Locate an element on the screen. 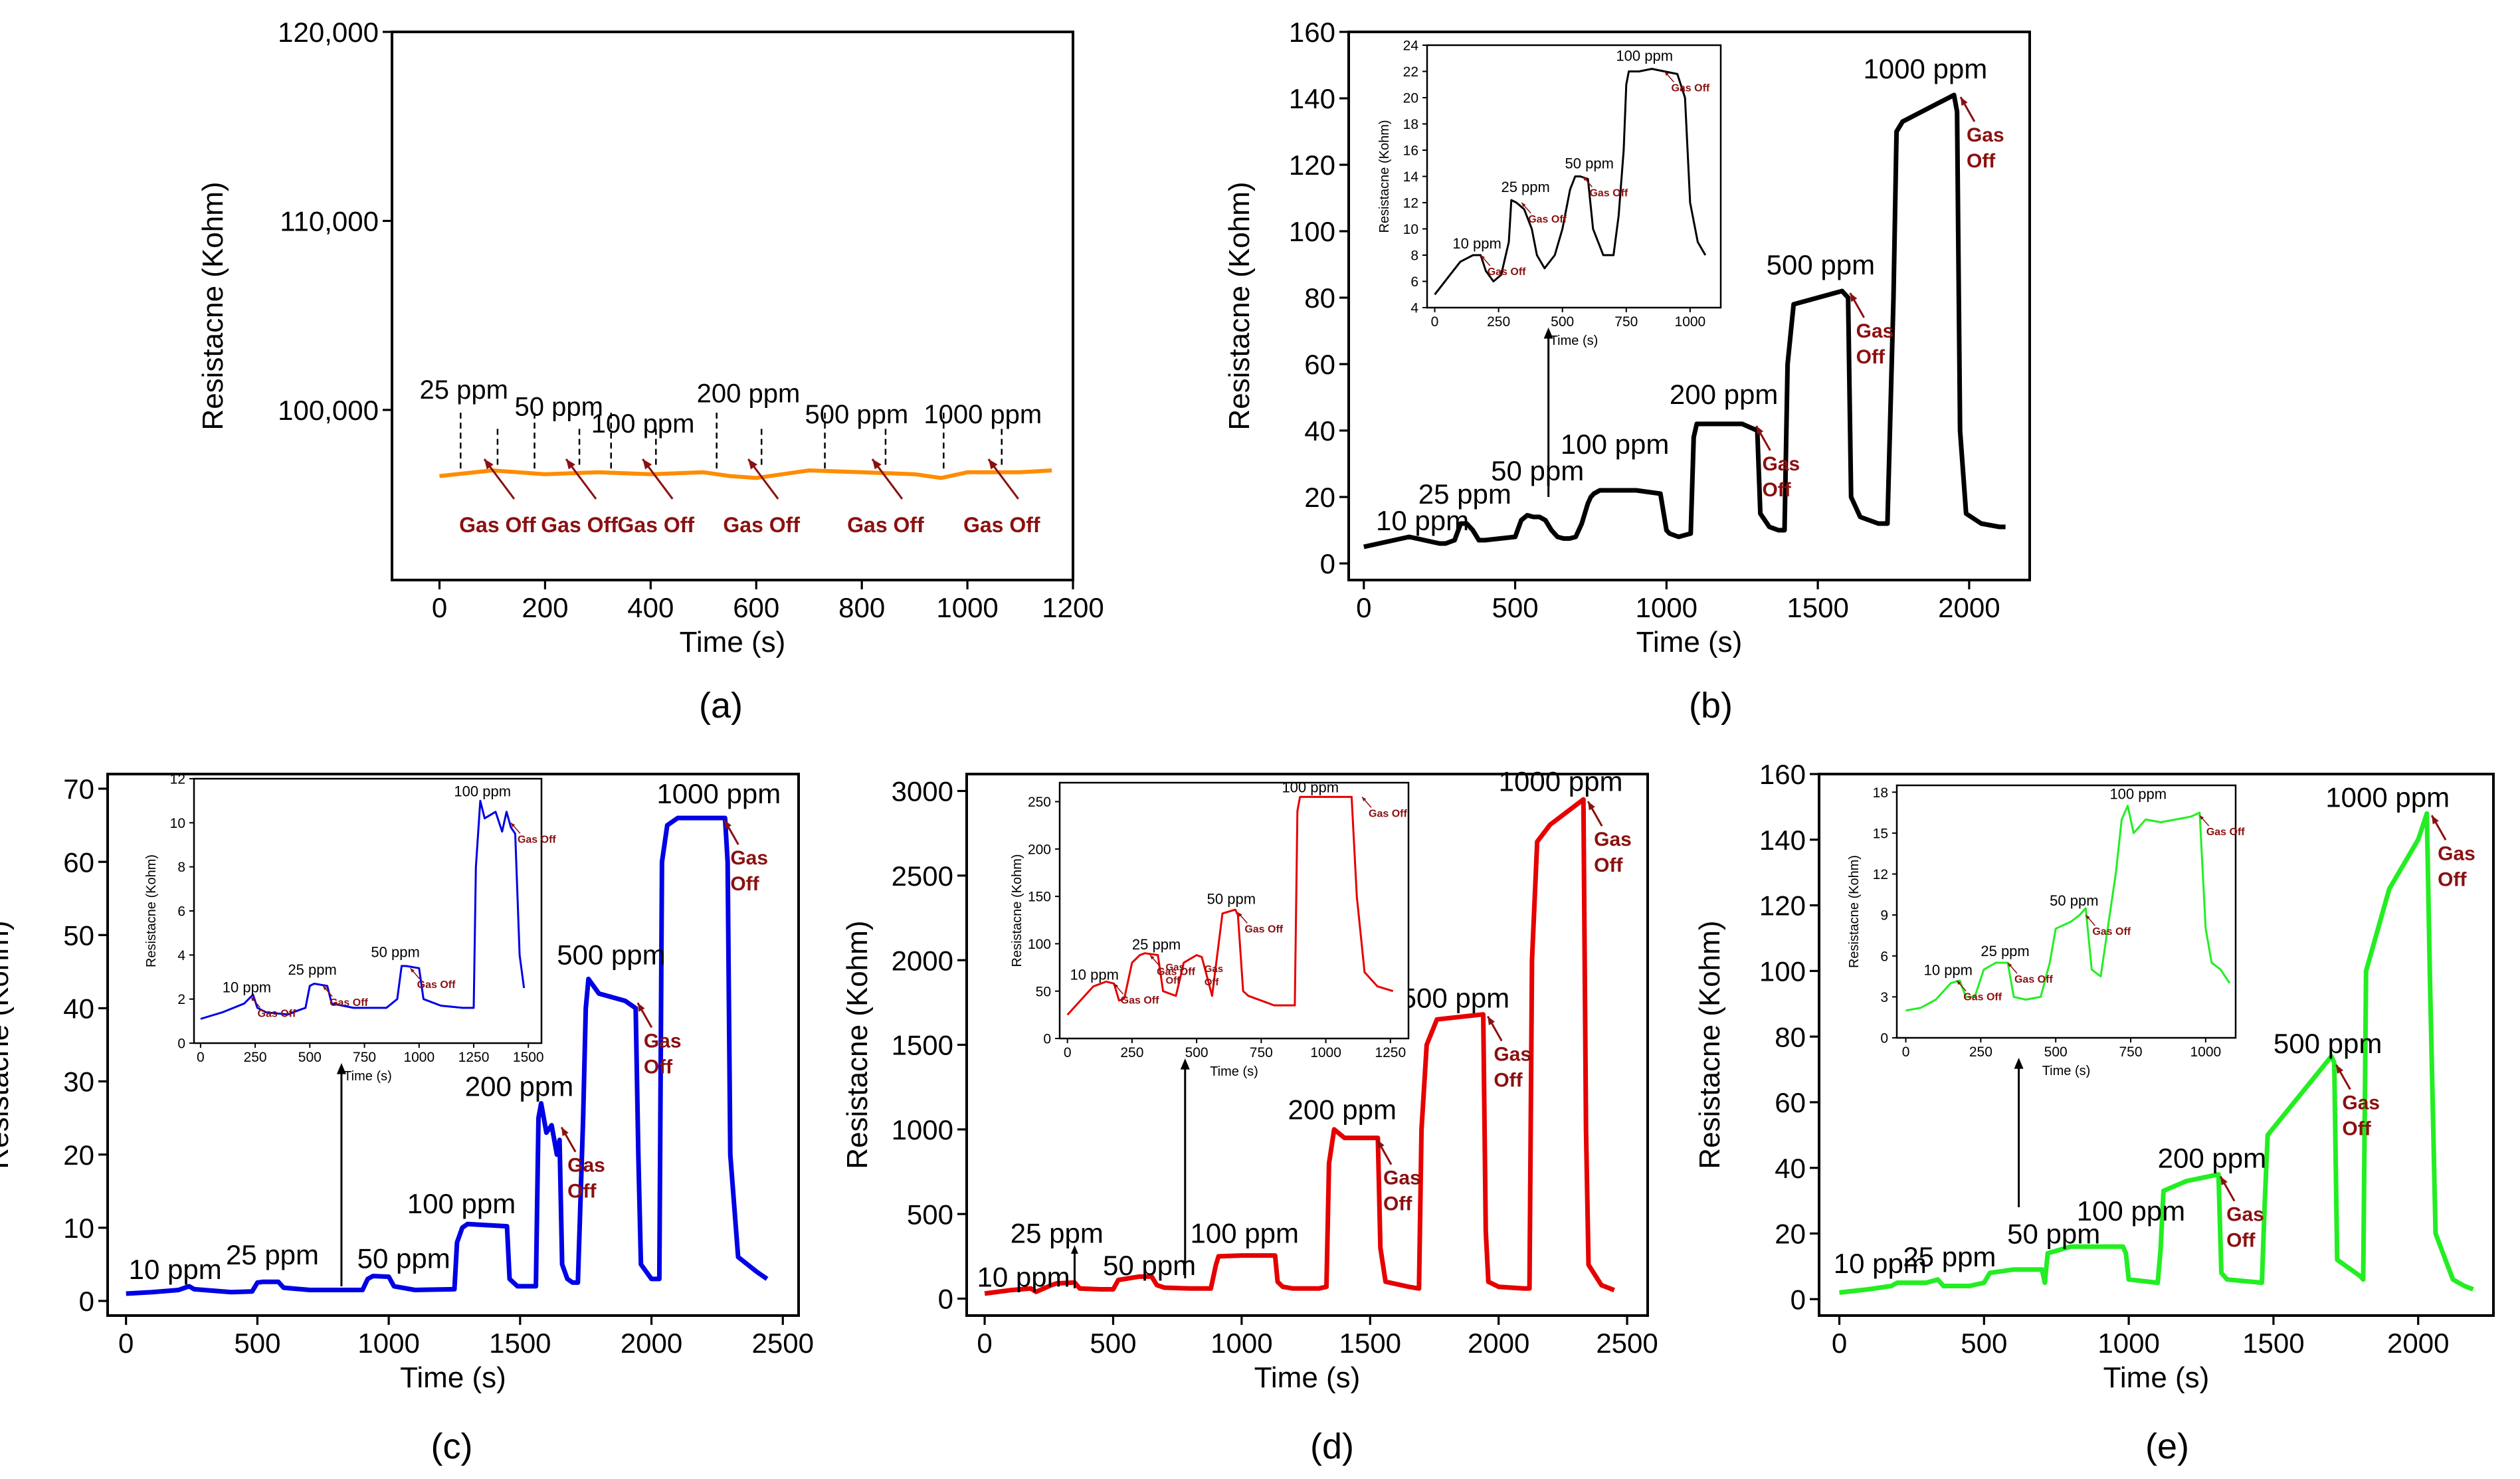  y-tick-label: 16 is located at coordinates (1410, 151).